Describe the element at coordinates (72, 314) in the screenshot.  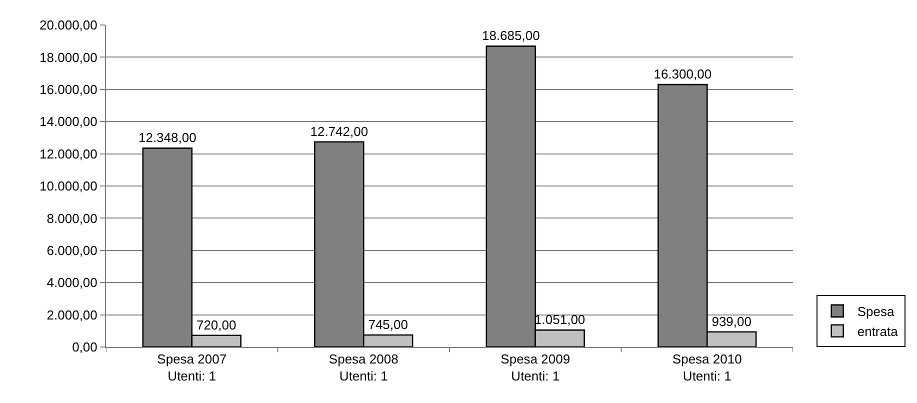
I see `y-tick-label: 2.000,00` at that location.